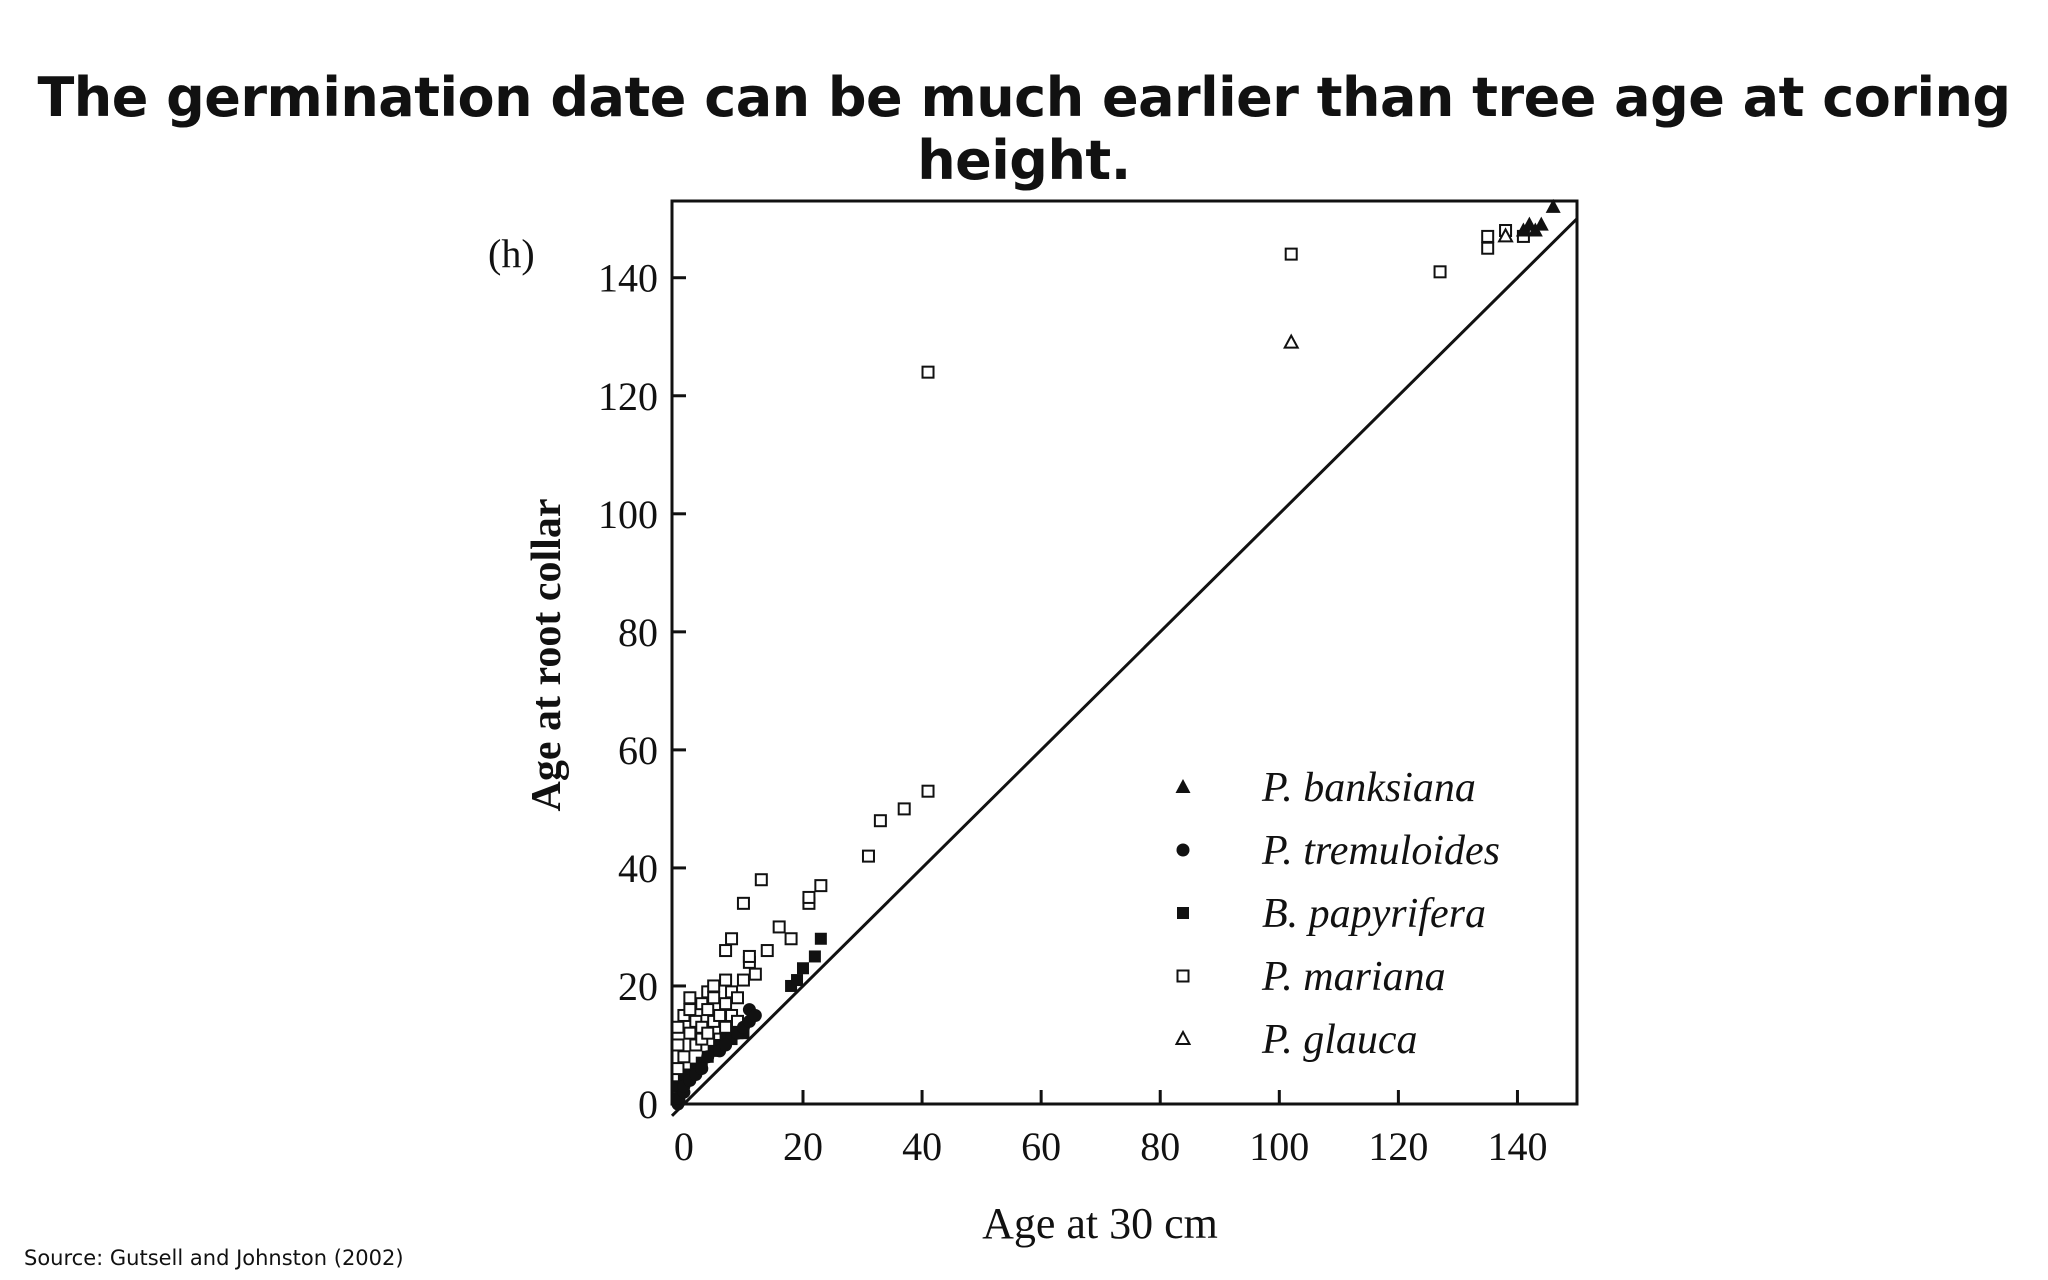 The height and width of the screenshot is (1280, 2048). I want to click on y-tick-label: 100, so click(628, 514).